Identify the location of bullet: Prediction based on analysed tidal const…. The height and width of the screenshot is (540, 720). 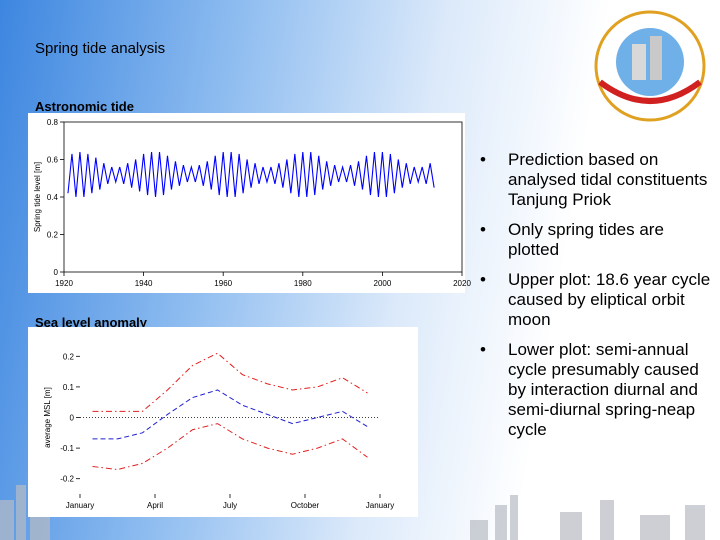
(596, 180).